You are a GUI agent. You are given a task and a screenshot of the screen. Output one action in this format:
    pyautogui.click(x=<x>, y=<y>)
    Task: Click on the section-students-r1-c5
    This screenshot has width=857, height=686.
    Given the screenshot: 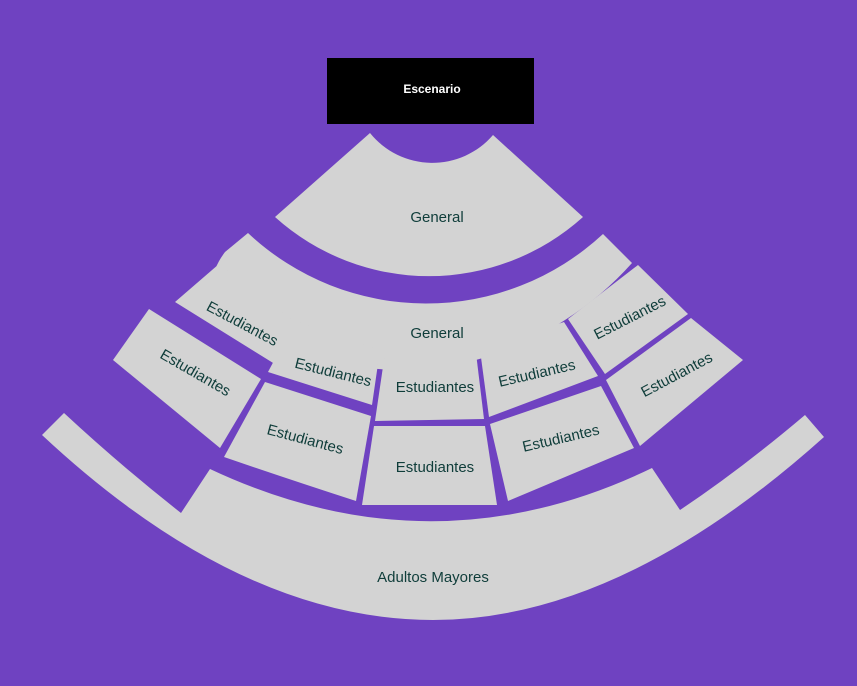 What is the action you would take?
    pyautogui.click(x=628, y=319)
    